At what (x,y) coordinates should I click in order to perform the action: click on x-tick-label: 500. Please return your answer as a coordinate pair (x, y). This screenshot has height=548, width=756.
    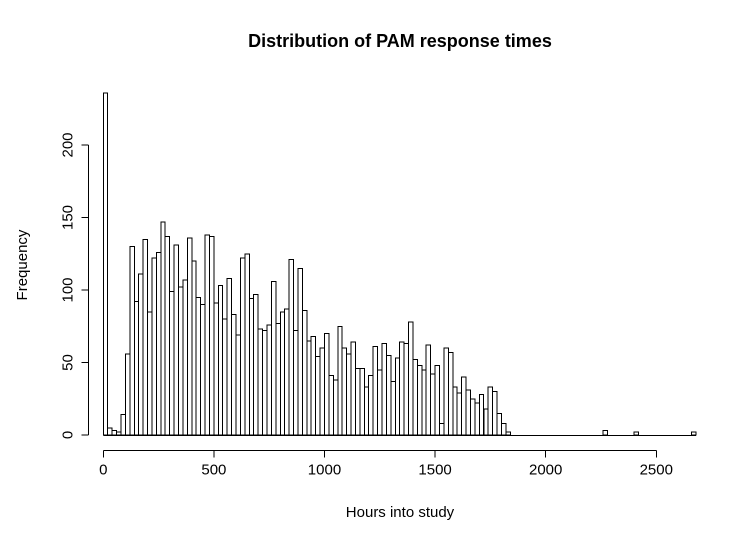
    Looking at the image, I should click on (213, 470).